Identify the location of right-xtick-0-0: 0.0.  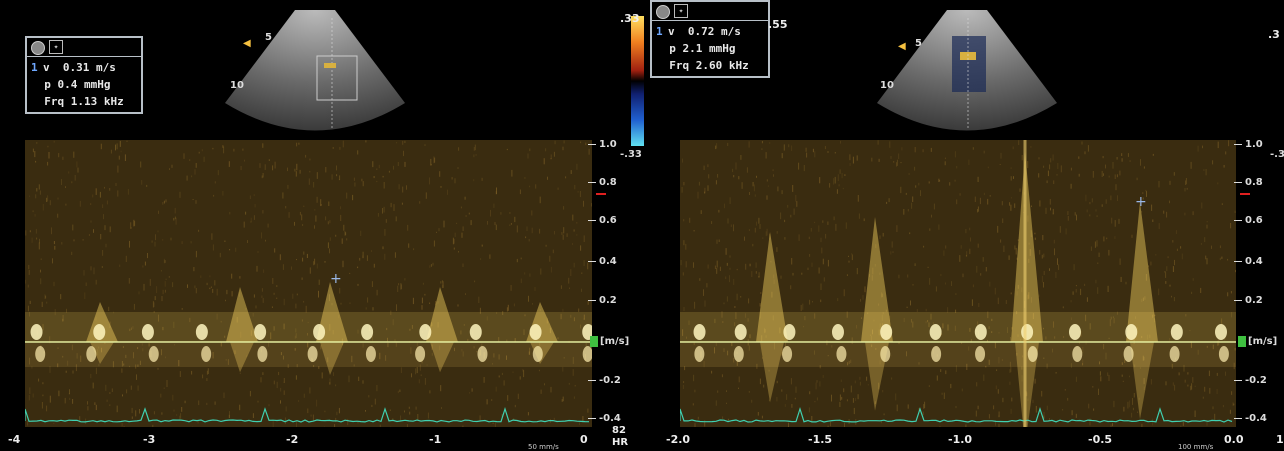
(1234, 439).